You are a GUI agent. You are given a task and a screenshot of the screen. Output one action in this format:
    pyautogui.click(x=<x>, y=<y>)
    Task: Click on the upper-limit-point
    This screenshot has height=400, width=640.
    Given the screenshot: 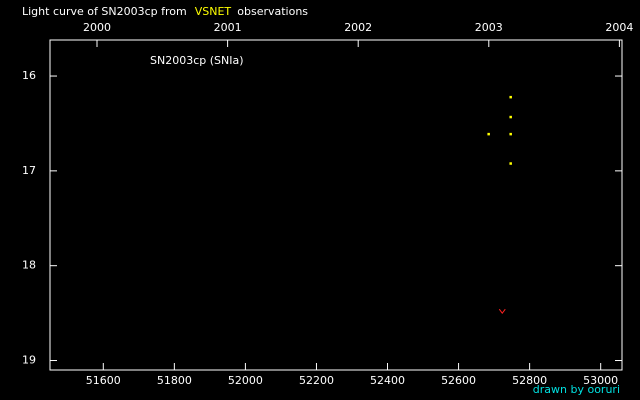 What is the action you would take?
    pyautogui.click(x=502, y=311)
    